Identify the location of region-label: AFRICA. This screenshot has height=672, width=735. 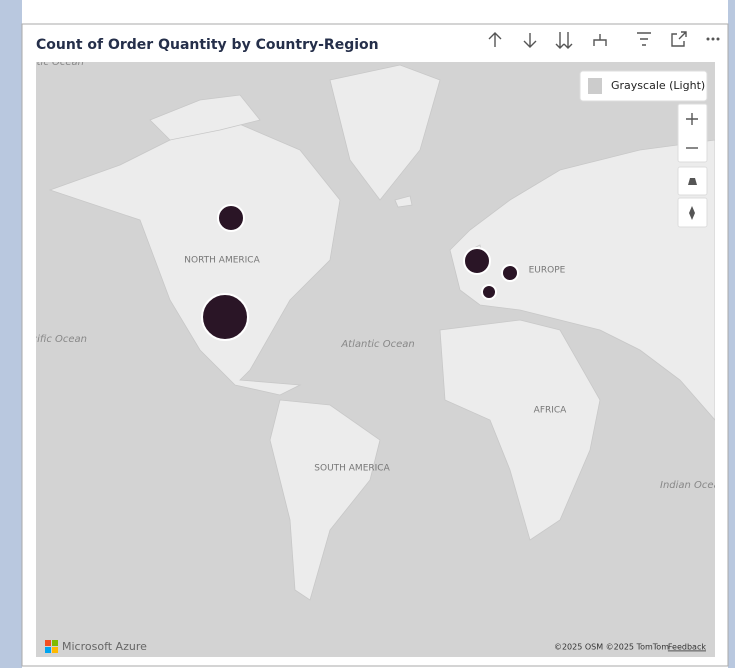
(551, 411).